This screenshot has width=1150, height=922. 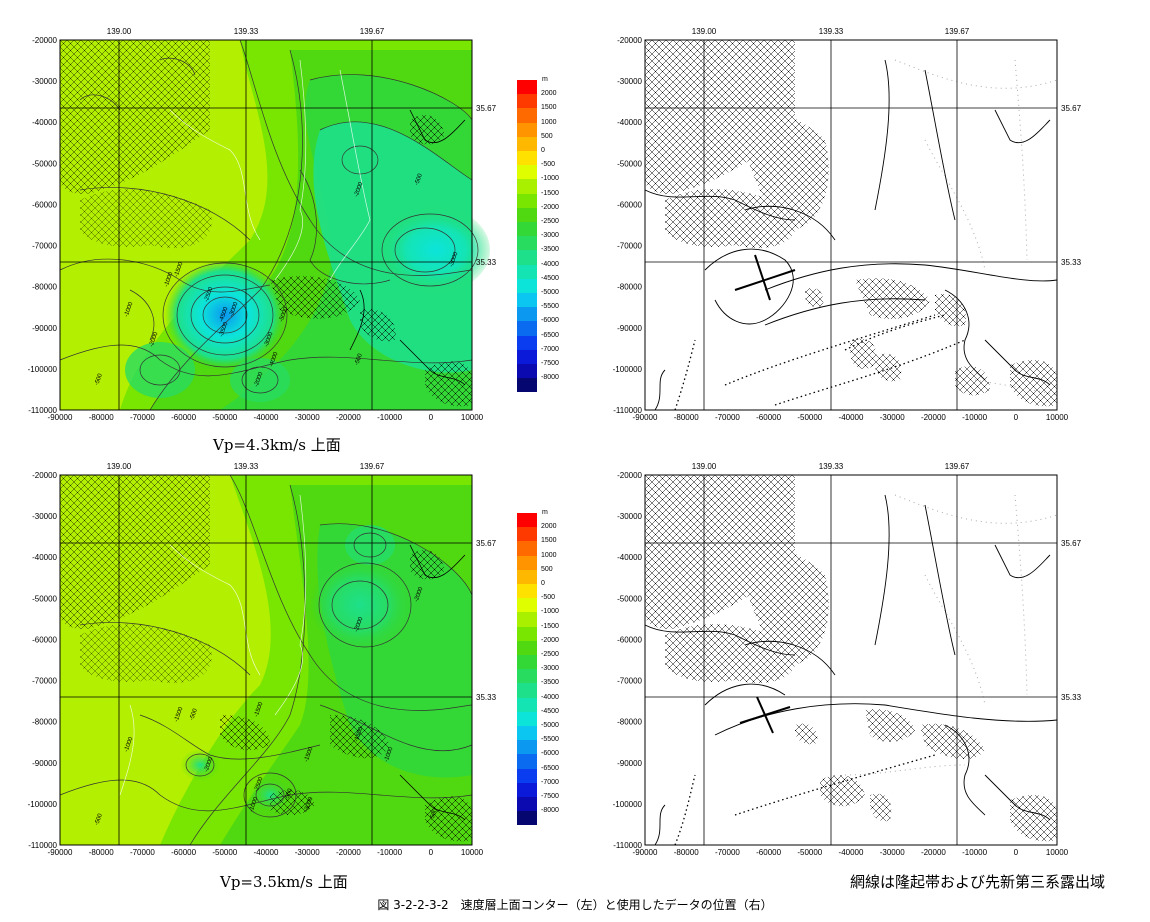 What do you see at coordinates (266, 660) in the screenshot?
I see `map-frame-bottom-left` at bounding box center [266, 660].